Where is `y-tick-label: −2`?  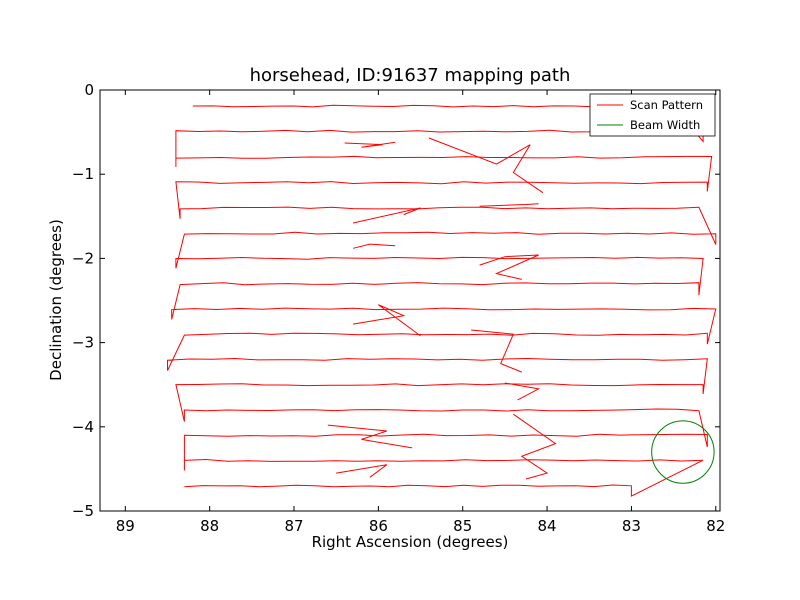 y-tick-label: −2 is located at coordinates (83, 258).